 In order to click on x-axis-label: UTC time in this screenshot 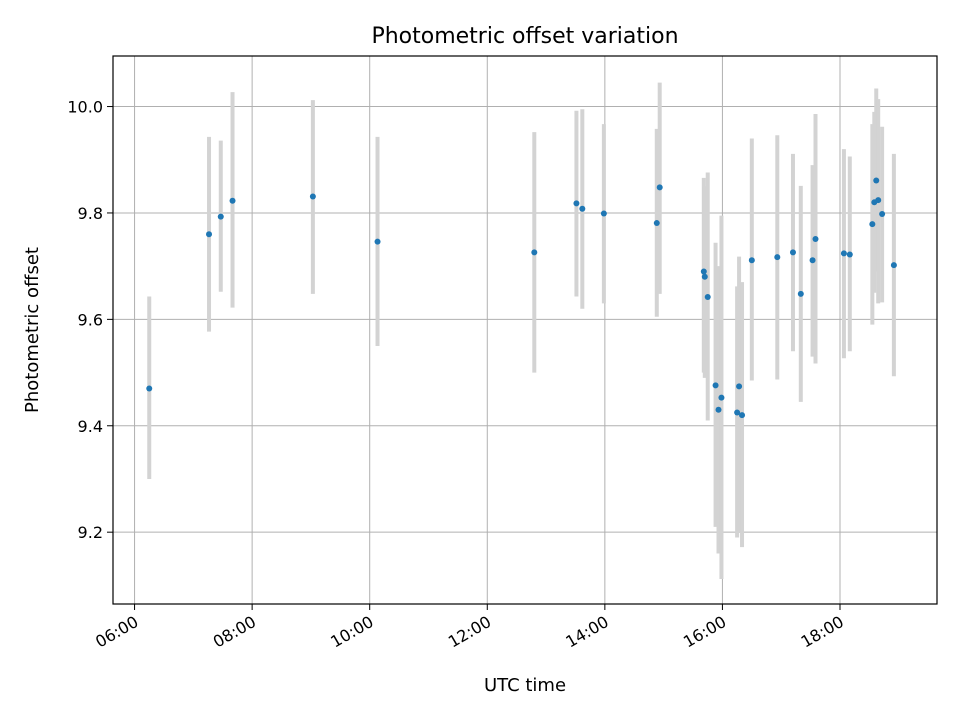, I will do `click(525, 685)`.